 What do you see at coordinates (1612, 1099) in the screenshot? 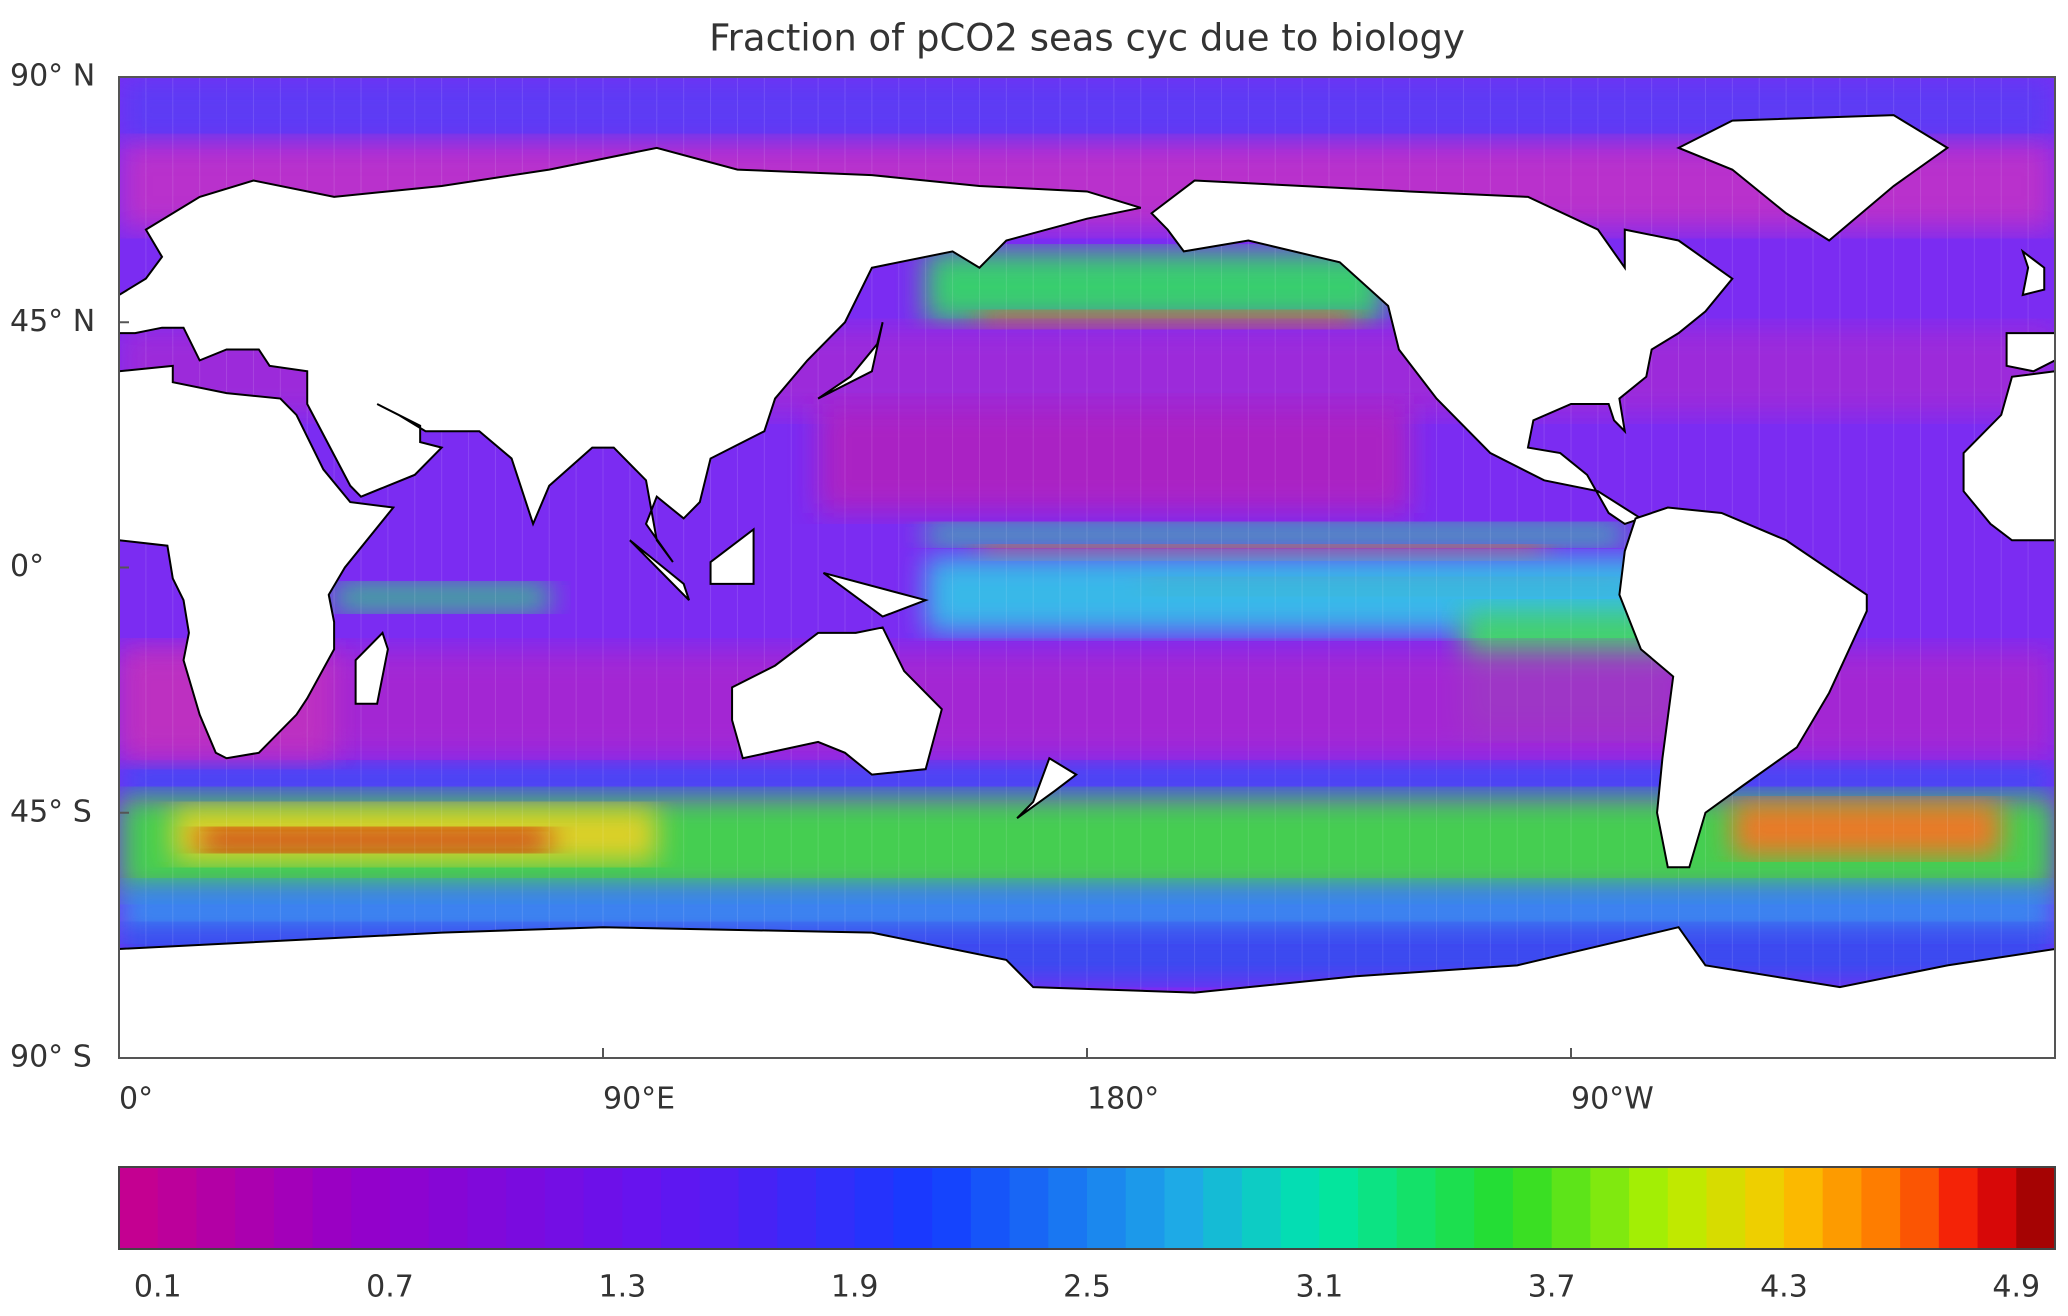
I see `x-tick-label: 90°W` at bounding box center [1612, 1099].